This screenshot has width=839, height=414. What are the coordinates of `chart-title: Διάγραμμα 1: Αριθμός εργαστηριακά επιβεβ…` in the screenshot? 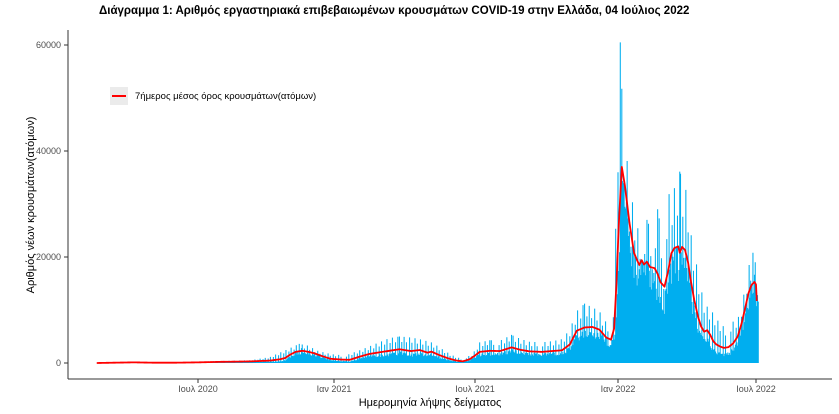 It's located at (394, 11).